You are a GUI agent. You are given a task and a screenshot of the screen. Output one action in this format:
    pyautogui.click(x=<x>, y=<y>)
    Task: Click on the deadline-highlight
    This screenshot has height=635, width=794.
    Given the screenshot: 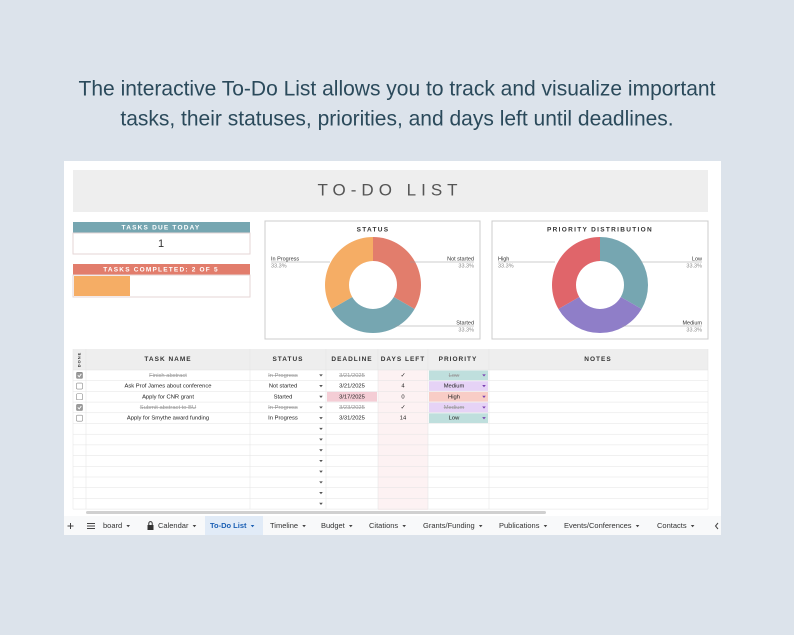 What is the action you would take?
    pyautogui.click(x=352, y=396)
    